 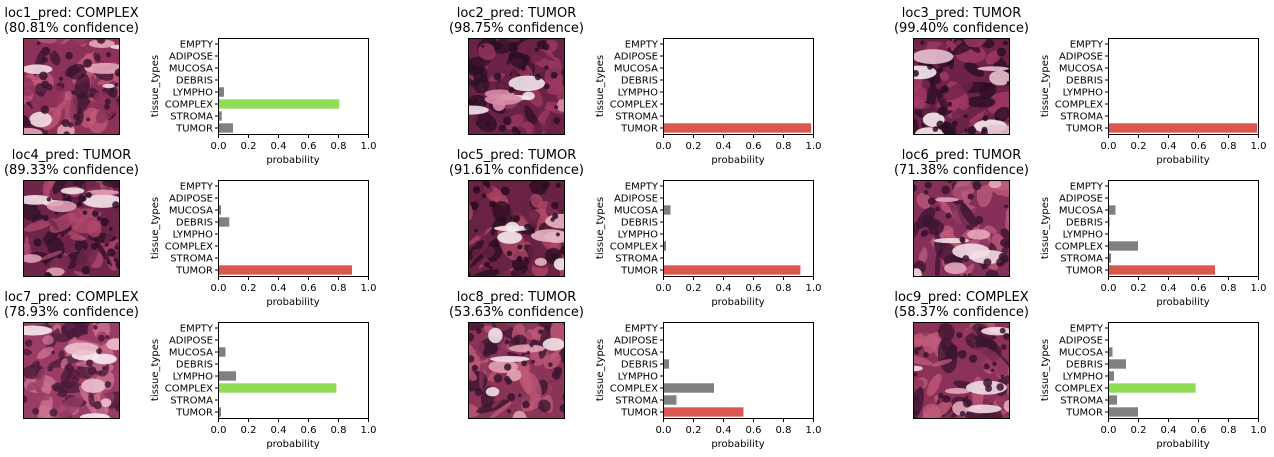 What do you see at coordinates (961, 28) in the screenshot?
I see `tile-subtitle: (99.40% confidence)` at bounding box center [961, 28].